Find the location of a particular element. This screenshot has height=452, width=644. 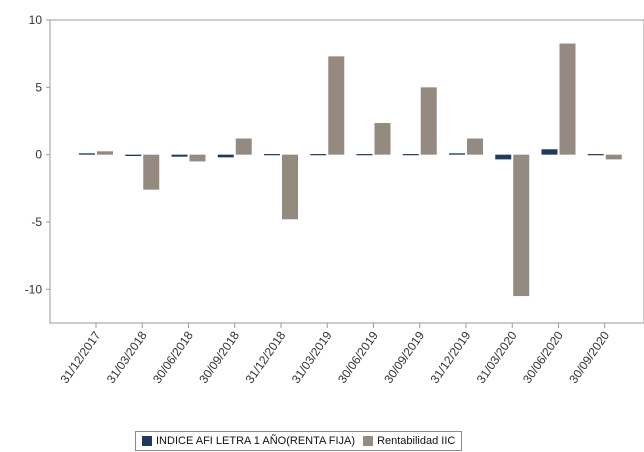

x-tick-label: 30/06/2020 is located at coordinates (543, 356).